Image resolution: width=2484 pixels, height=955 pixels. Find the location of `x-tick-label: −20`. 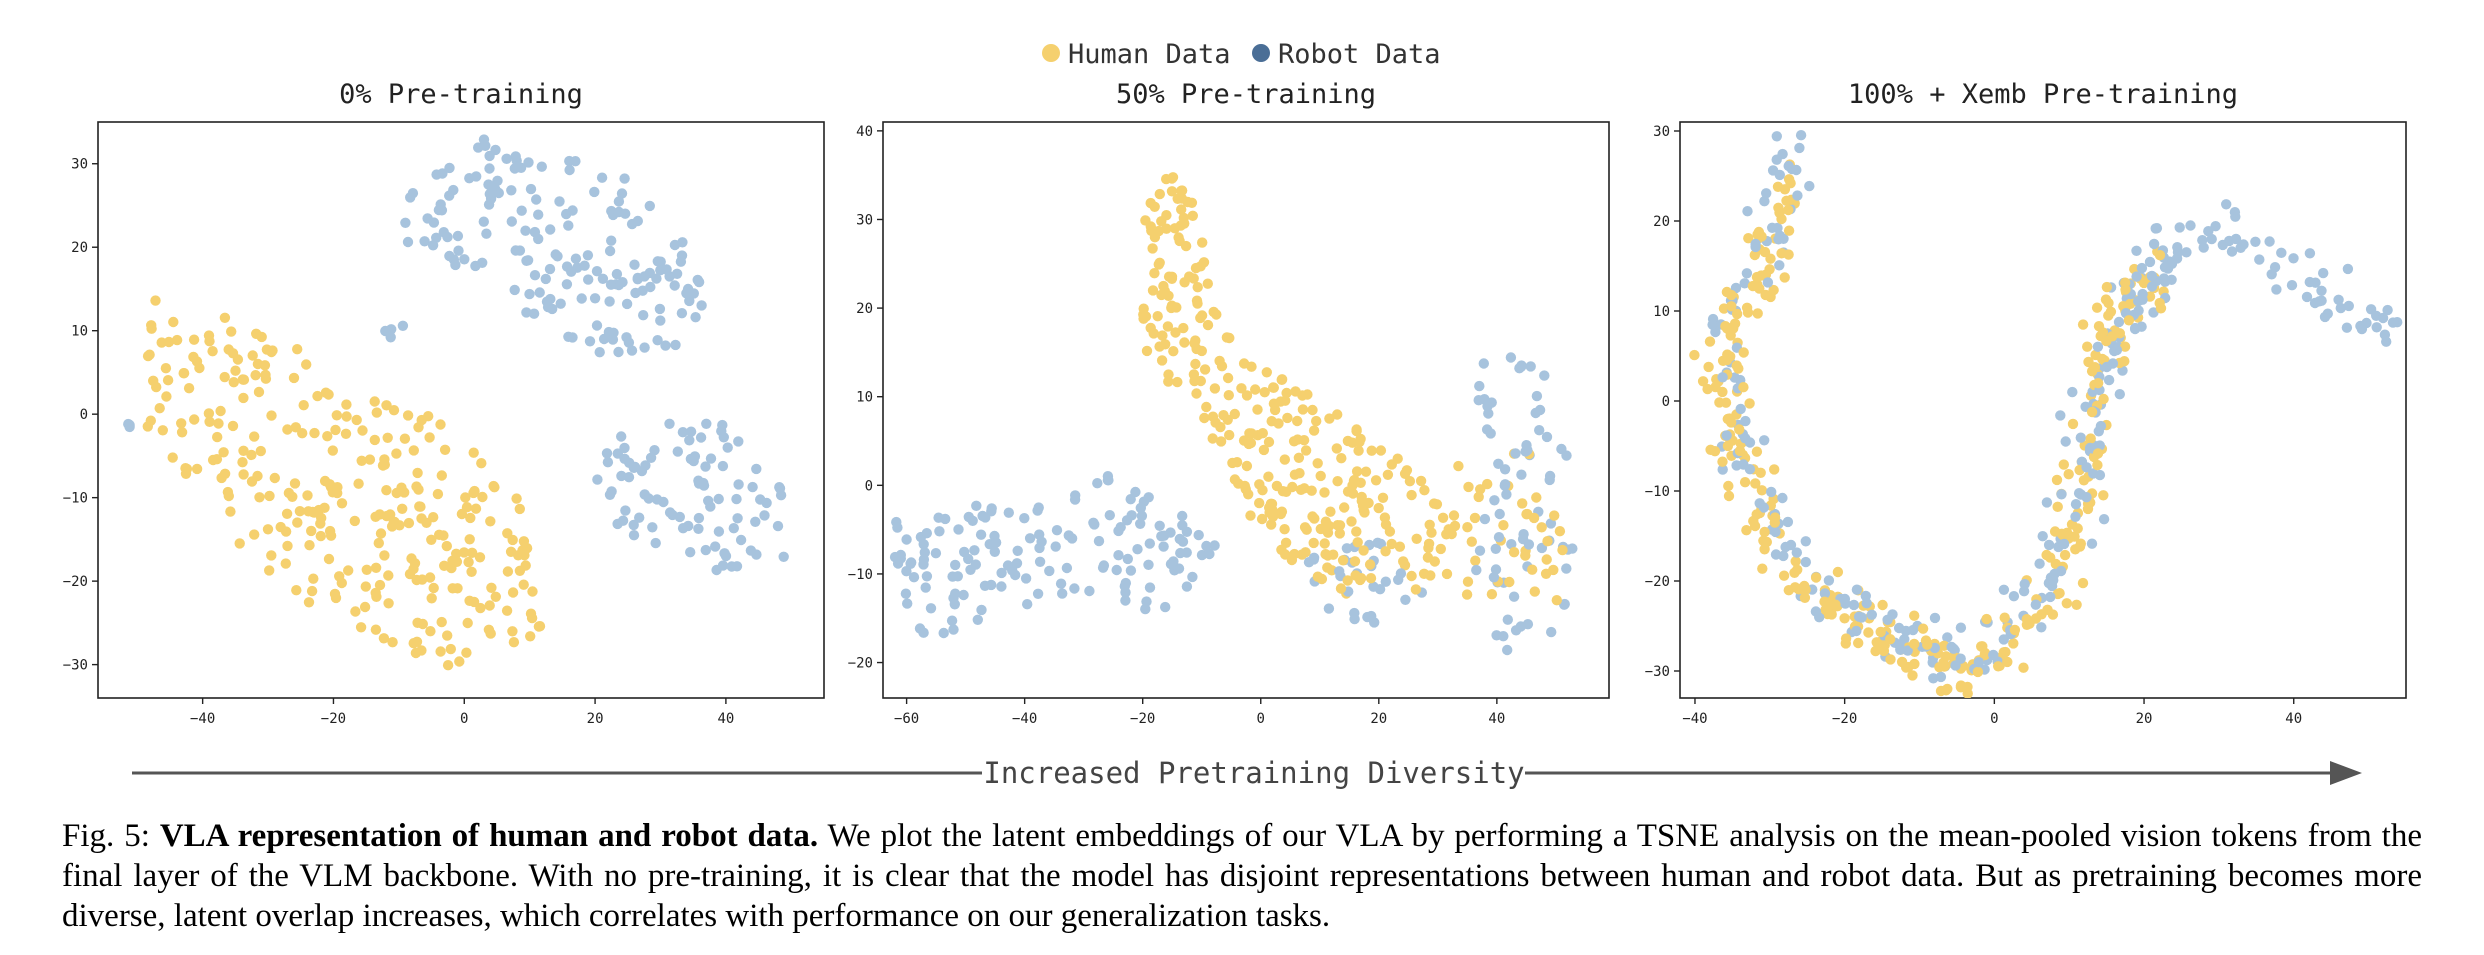

x-tick-label: −20 is located at coordinates (333, 719).